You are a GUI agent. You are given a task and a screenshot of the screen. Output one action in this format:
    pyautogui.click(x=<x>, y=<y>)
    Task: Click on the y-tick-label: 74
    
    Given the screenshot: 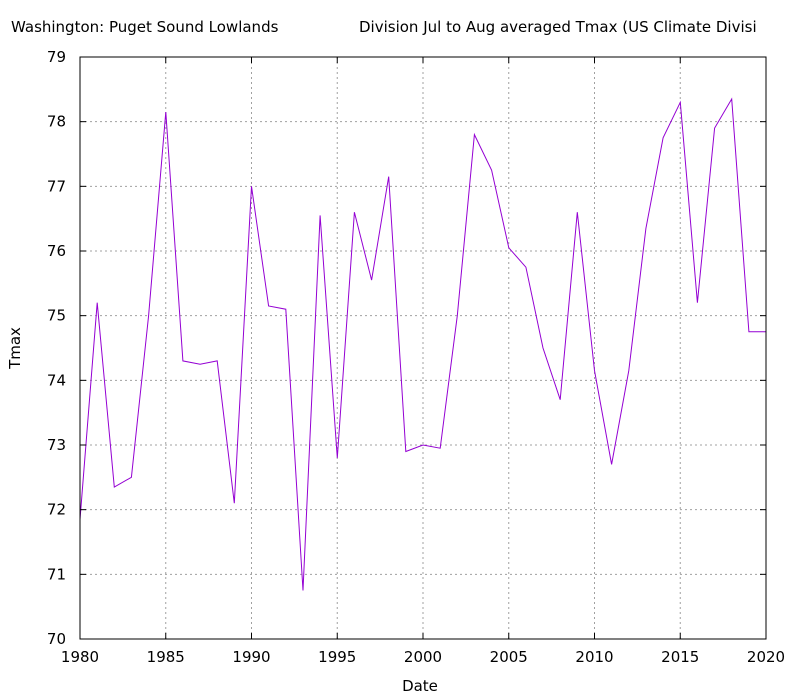 What is the action you would take?
    pyautogui.click(x=56, y=380)
    